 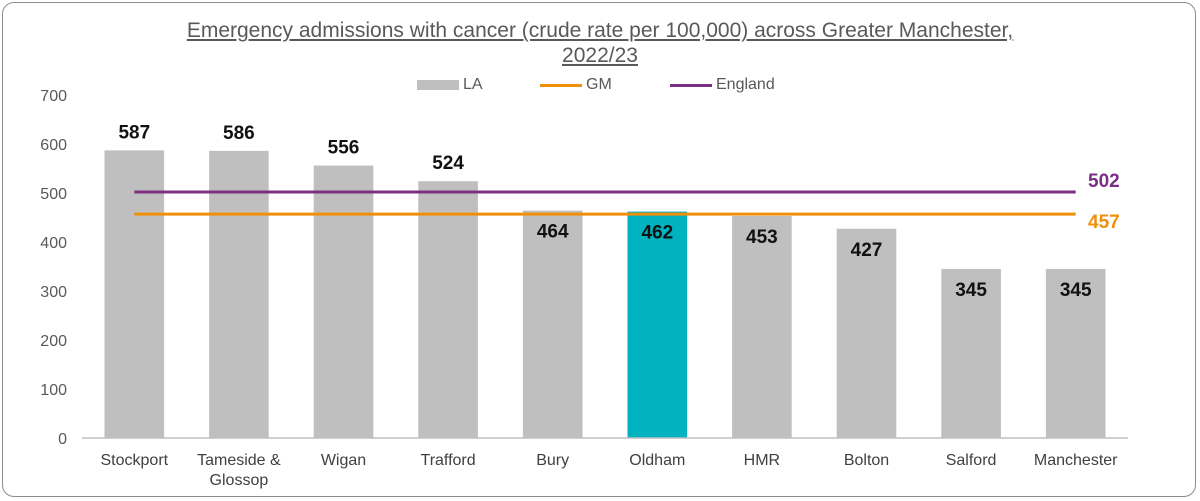 What do you see at coordinates (473, 84) in the screenshot?
I see `legend-label-la: LA` at bounding box center [473, 84].